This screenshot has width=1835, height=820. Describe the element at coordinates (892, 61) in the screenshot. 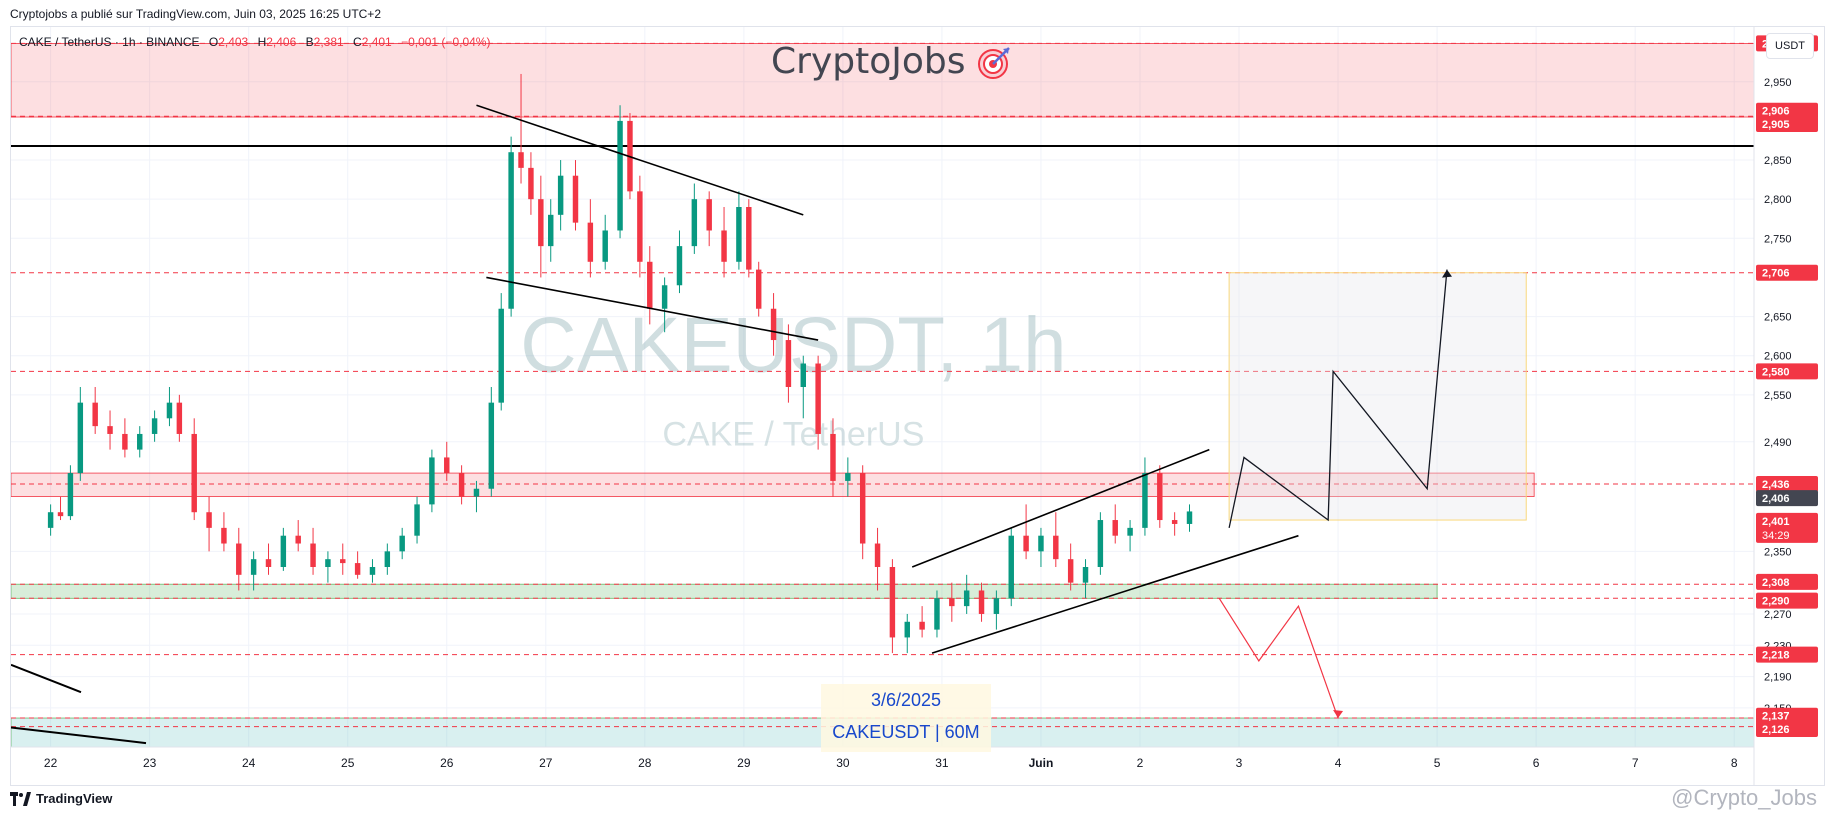

I see `brand-title: CryptoJobs` at that location.